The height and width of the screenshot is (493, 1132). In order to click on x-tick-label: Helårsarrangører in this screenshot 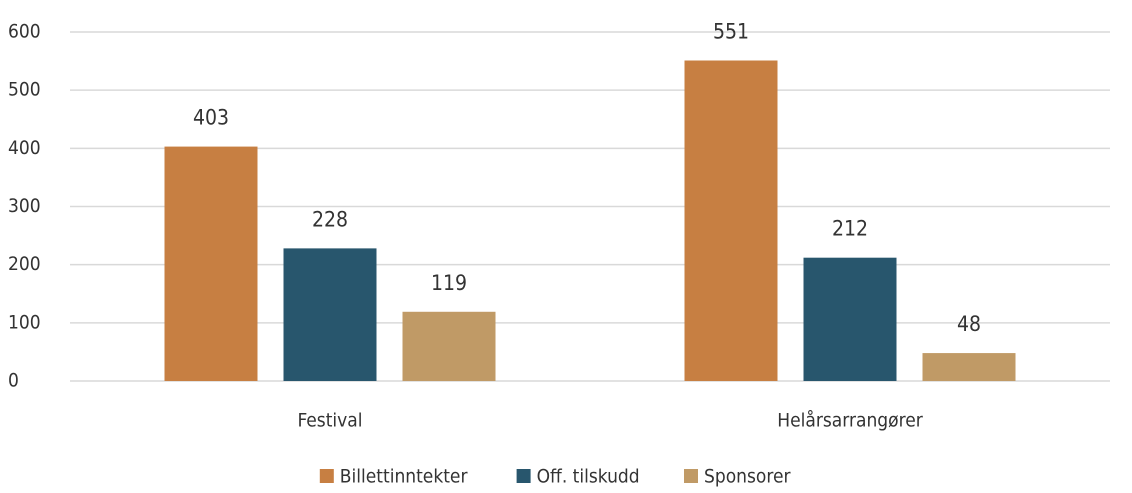, I will do `click(850, 420)`.